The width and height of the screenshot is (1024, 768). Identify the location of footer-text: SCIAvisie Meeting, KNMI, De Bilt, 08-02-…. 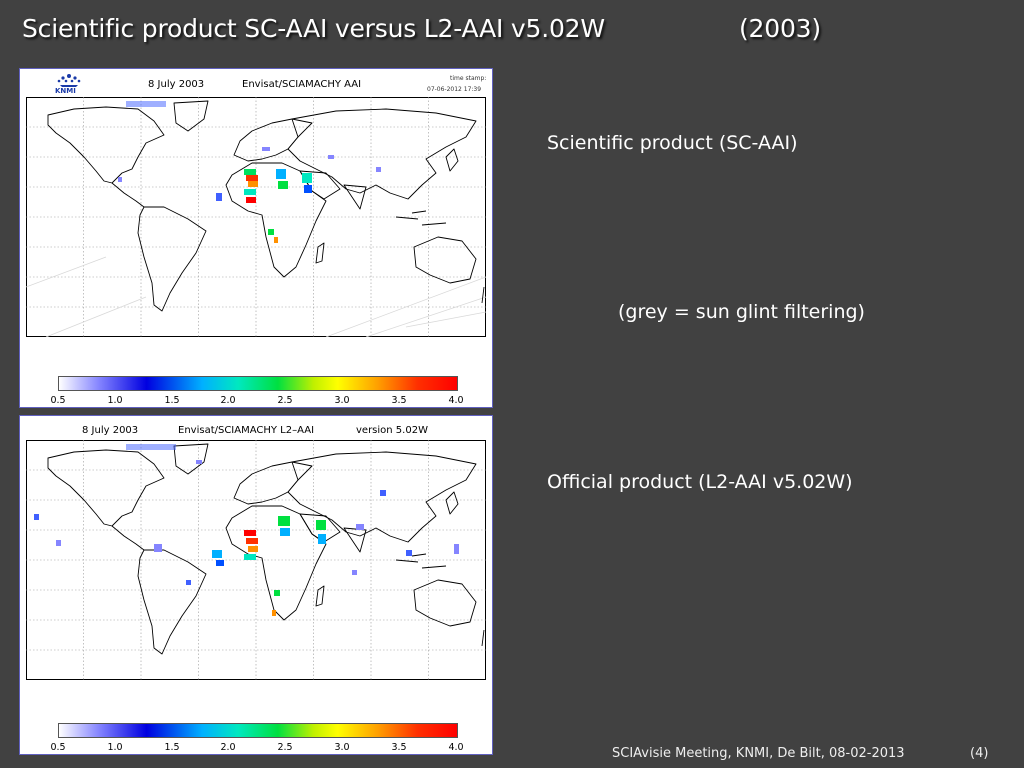
(758, 753).